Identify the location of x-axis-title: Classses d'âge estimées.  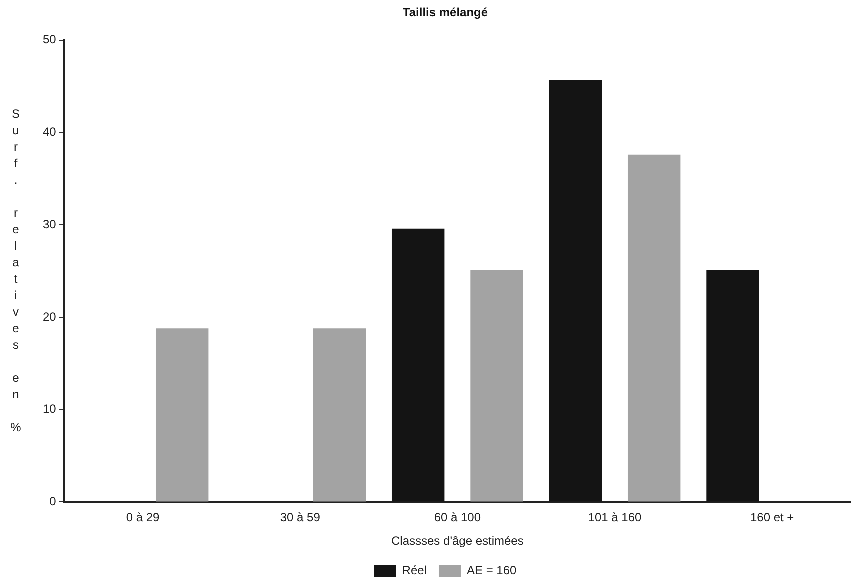
(457, 541).